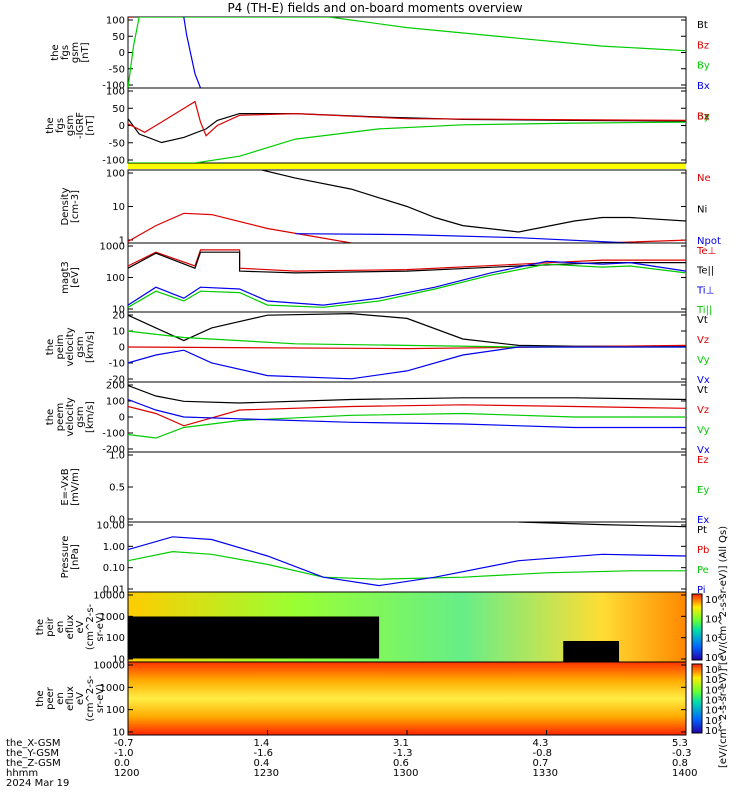 The height and width of the screenshot is (800, 750). I want to click on colorbar-tick-label: 10⁷, so click(713, 680).